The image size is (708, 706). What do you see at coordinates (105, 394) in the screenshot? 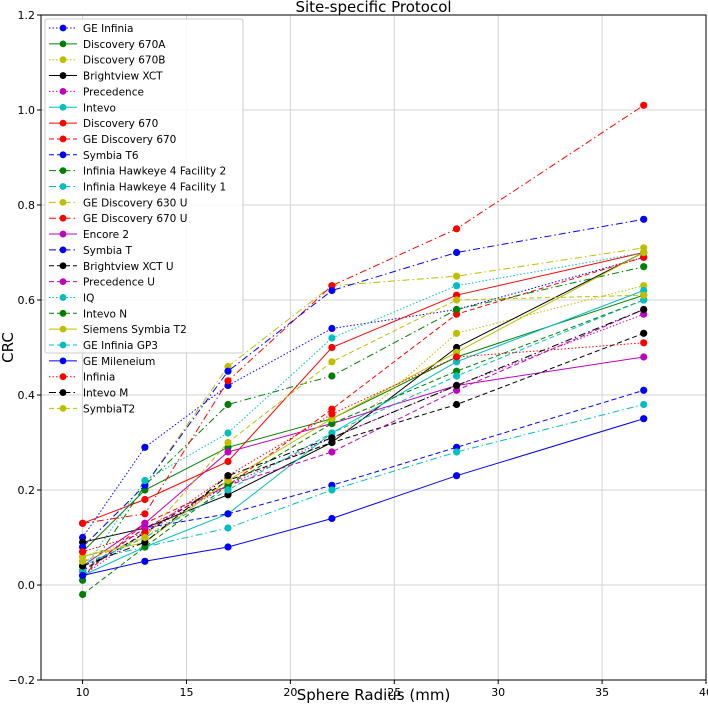
I see `legend-label: Intevo M` at bounding box center [105, 394].